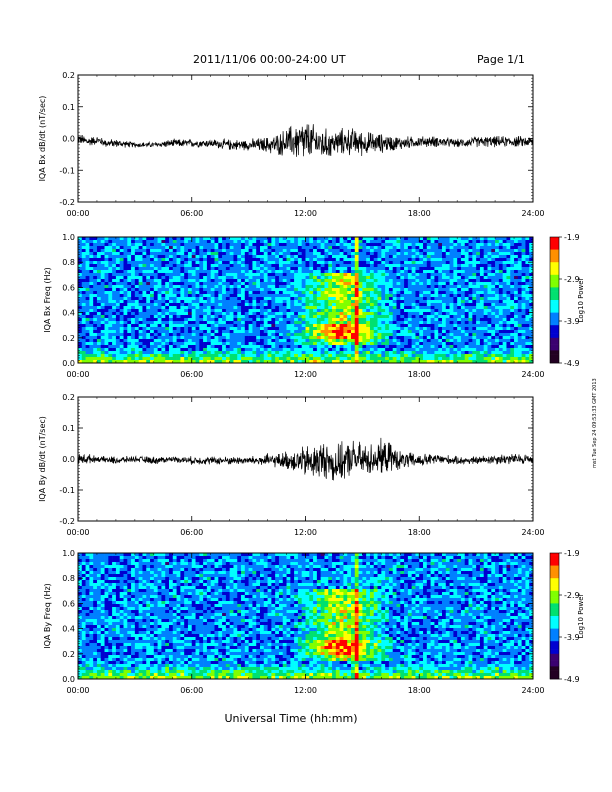  Describe the element at coordinates (68, 262) in the screenshot. I see `y-tick-label: 0.8` at that location.